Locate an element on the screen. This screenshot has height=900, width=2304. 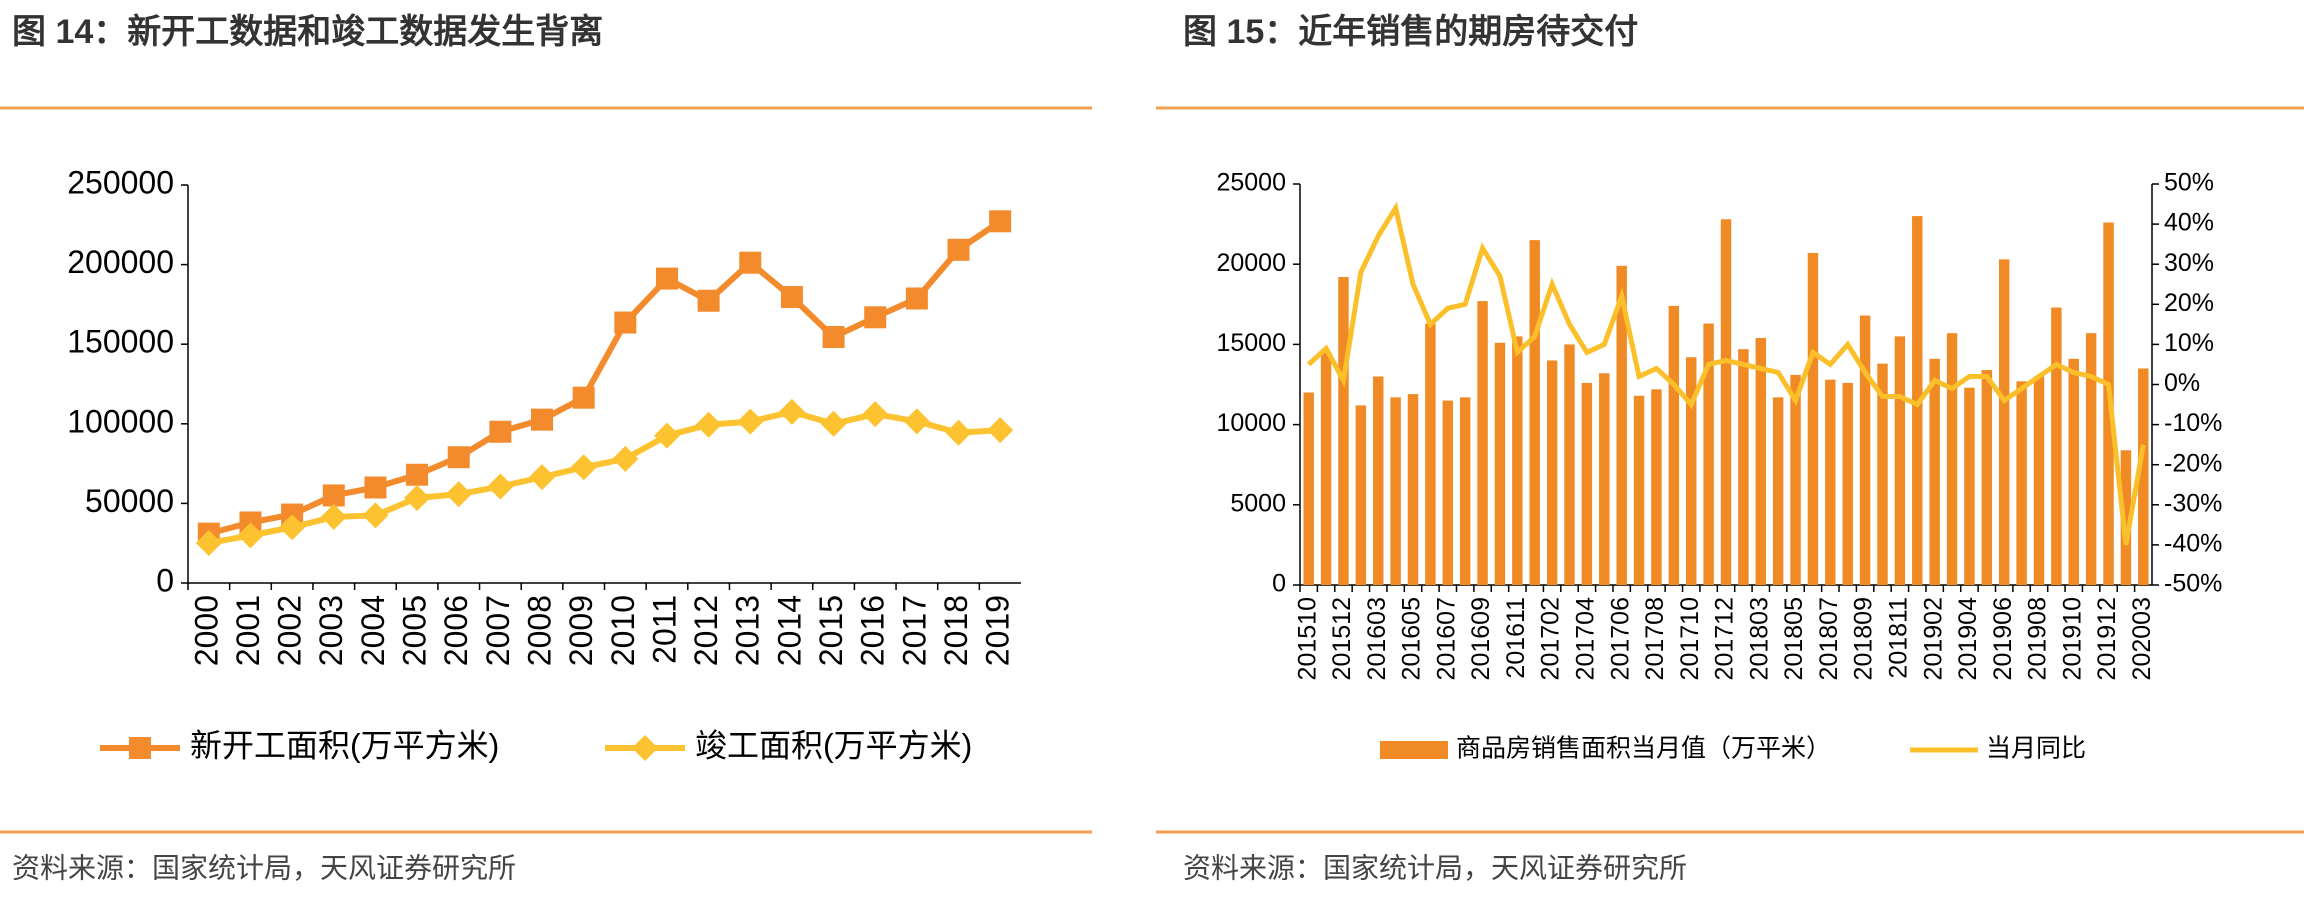
x-tick-label: 2008 is located at coordinates (539, 630).